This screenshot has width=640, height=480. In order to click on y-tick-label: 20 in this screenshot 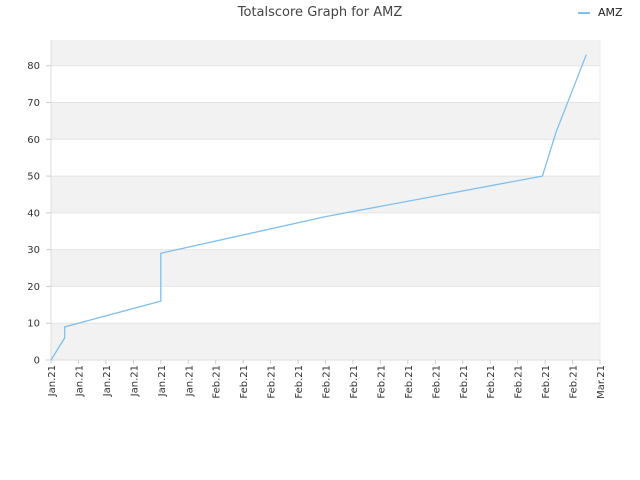, I will do `click(33, 287)`.